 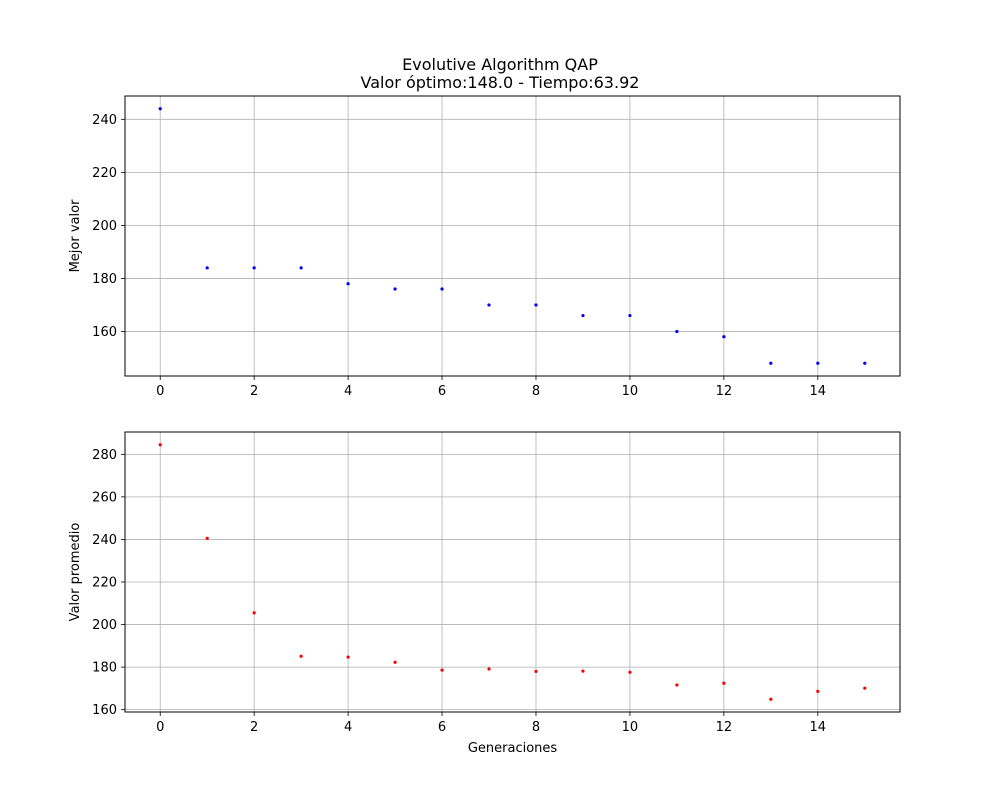 What do you see at coordinates (75, 235) in the screenshot?
I see `y-axis-label: Mejor valor` at bounding box center [75, 235].